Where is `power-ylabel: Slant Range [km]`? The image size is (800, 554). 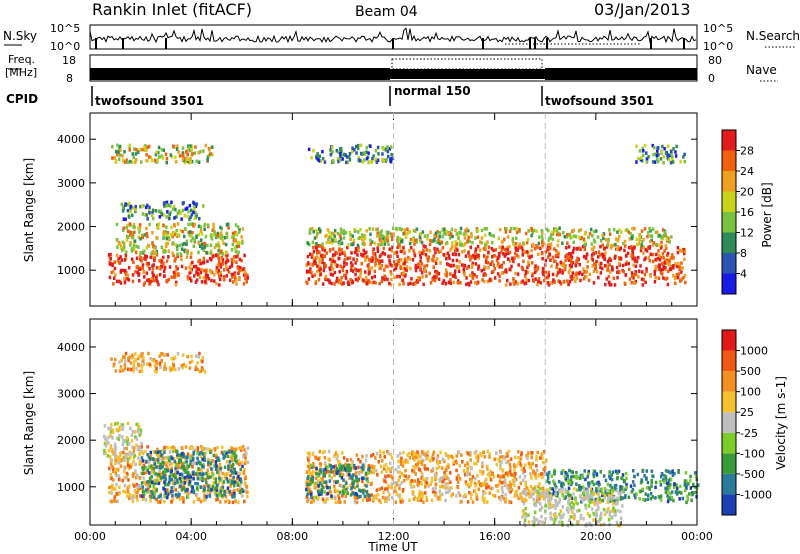
power-ylabel: Slant Range [km] is located at coordinates (29, 210).